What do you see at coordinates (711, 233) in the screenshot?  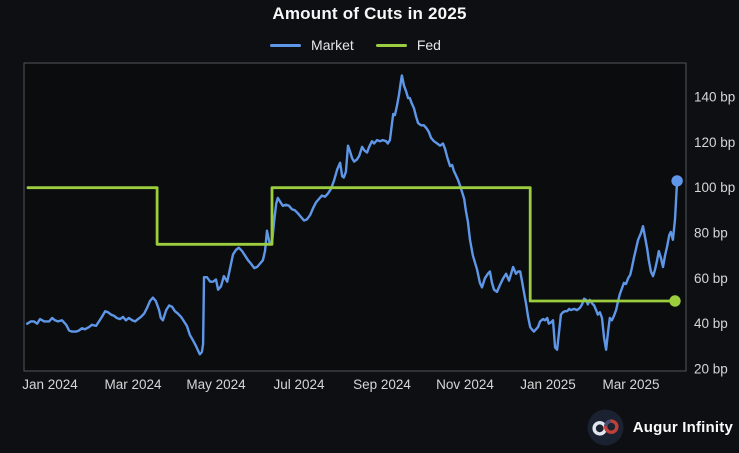 I see `y-tick-label: 80 bp` at bounding box center [711, 233].